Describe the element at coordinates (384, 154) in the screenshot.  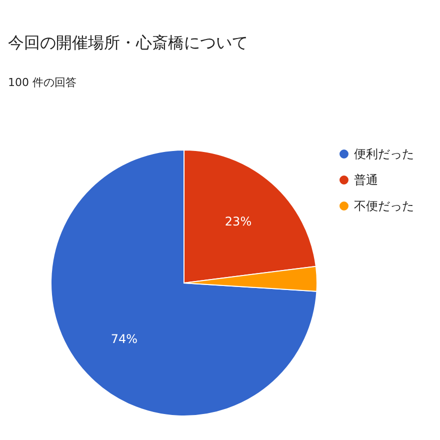
I see `legend-label: 便利だった` at that location.